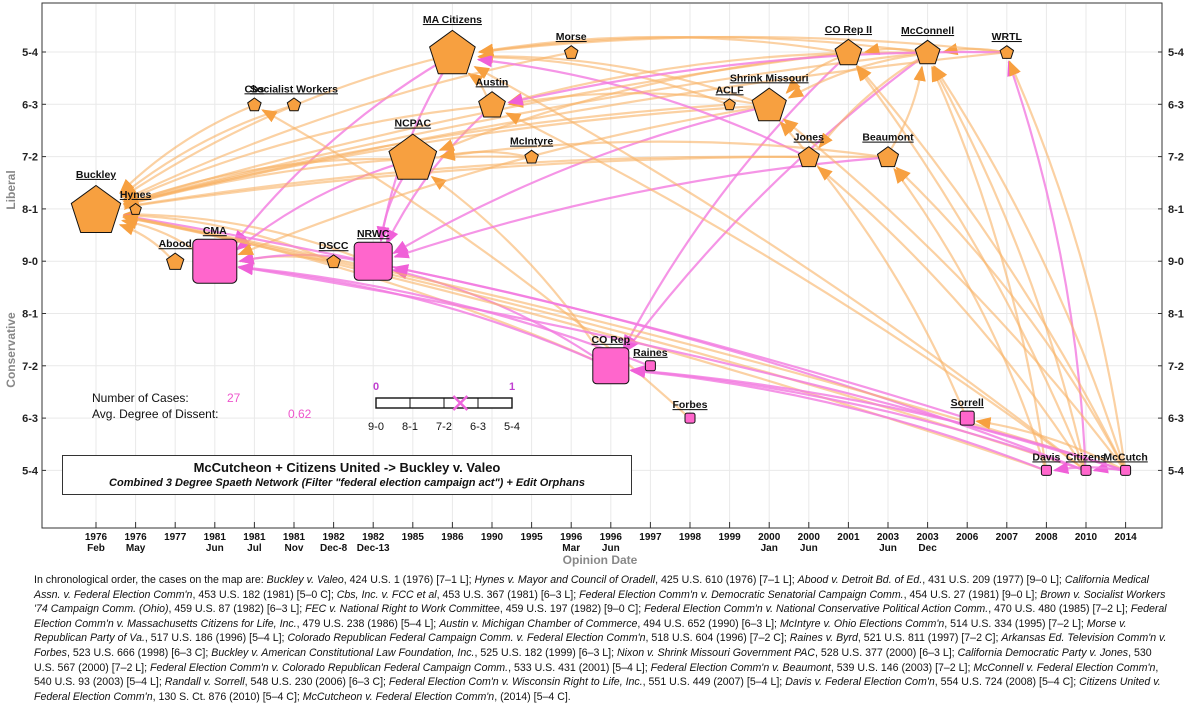  What do you see at coordinates (254, 537) in the screenshot?
I see `x-tick-year: 1981` at bounding box center [254, 537].